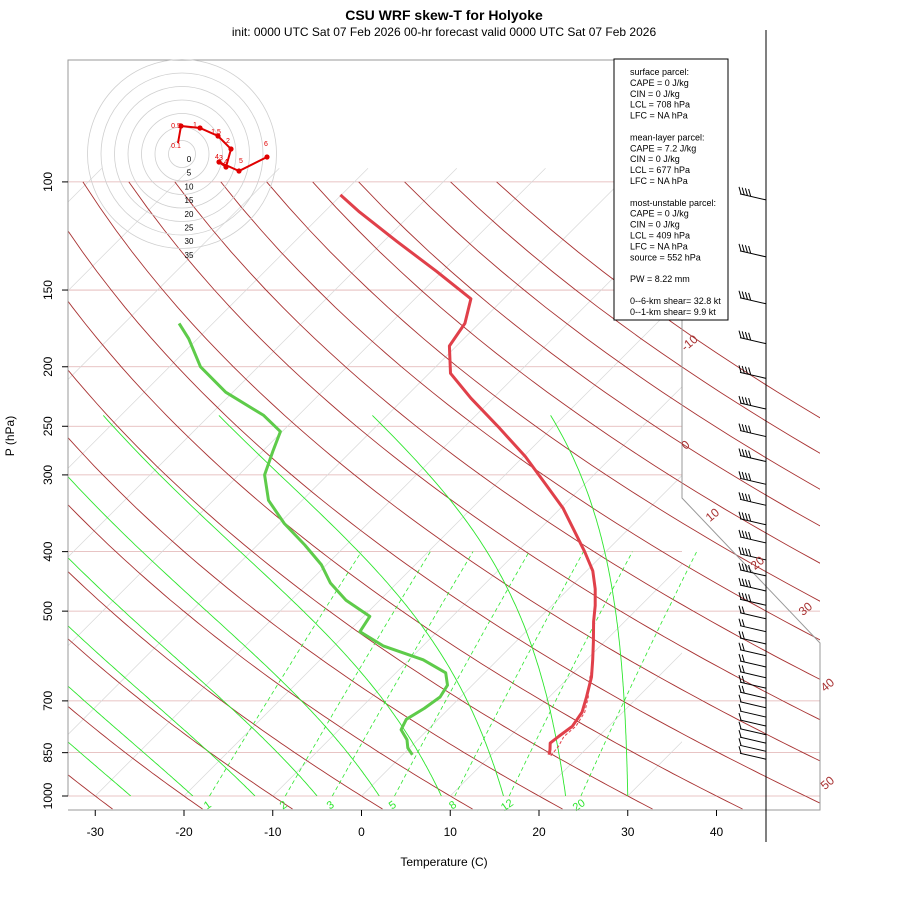  I want to click on hodograph-ring-label: 20, so click(189, 214).